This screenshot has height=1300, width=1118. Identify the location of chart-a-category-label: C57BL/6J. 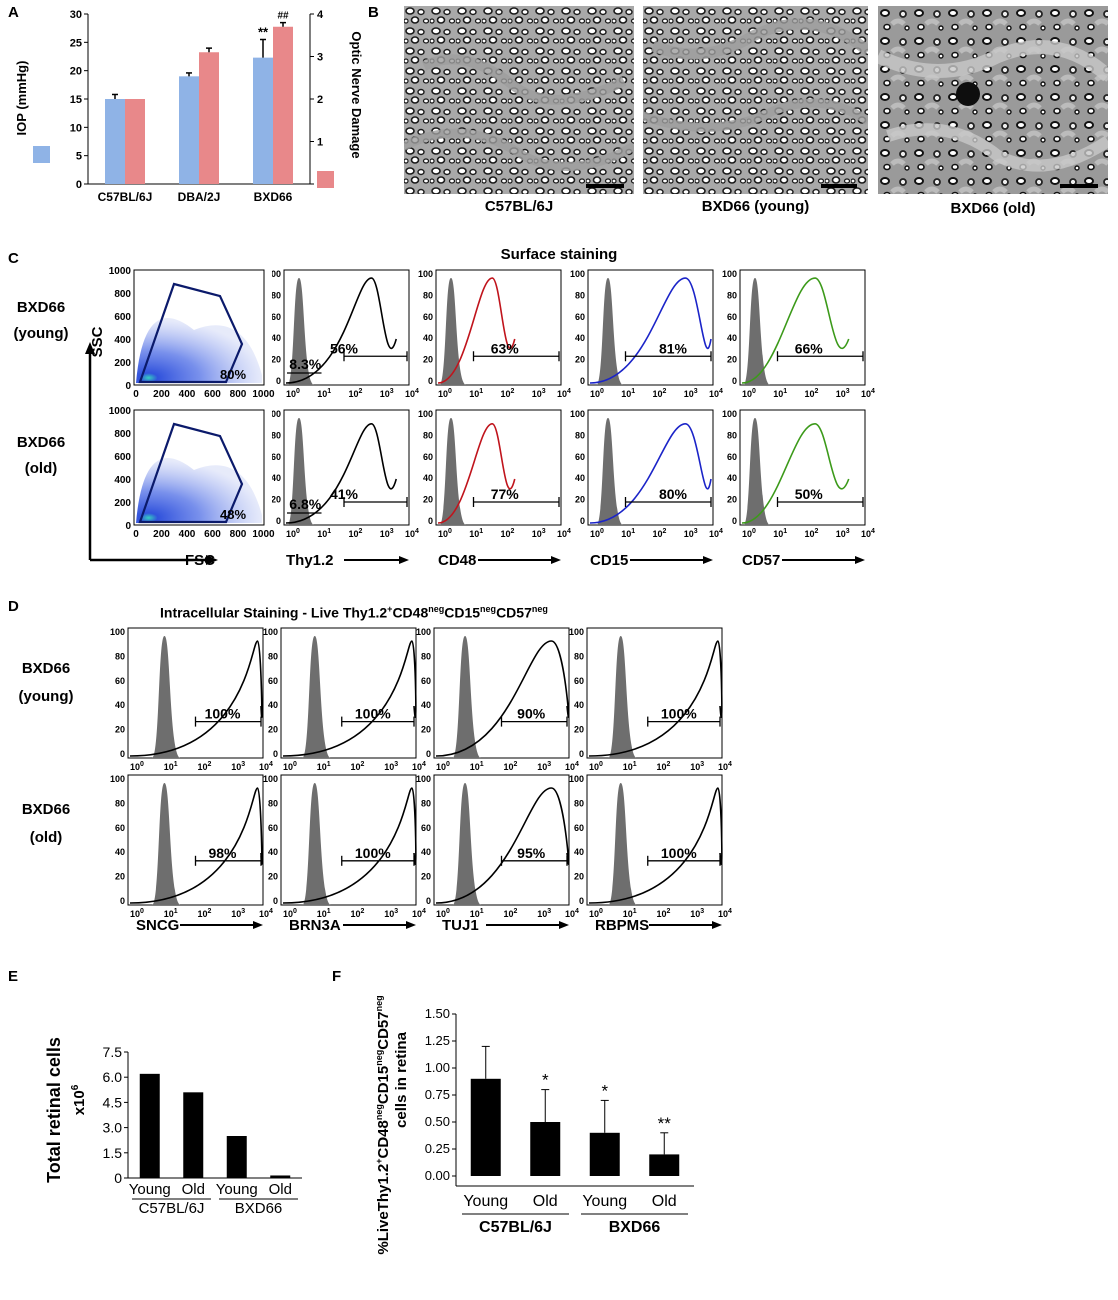
(125, 197).